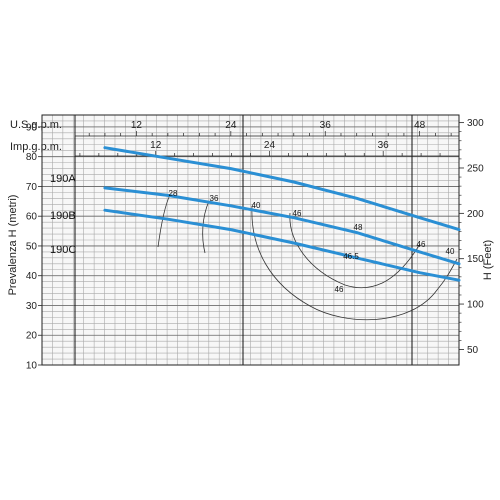  I want to click on y-tick-label: 80, so click(32, 157).